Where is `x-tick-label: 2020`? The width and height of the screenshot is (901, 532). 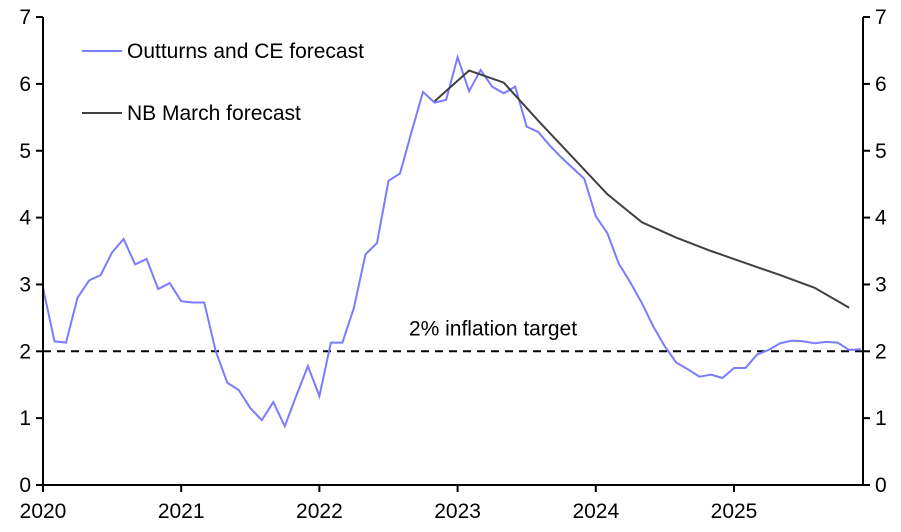 x-tick-label: 2020 is located at coordinates (43, 511).